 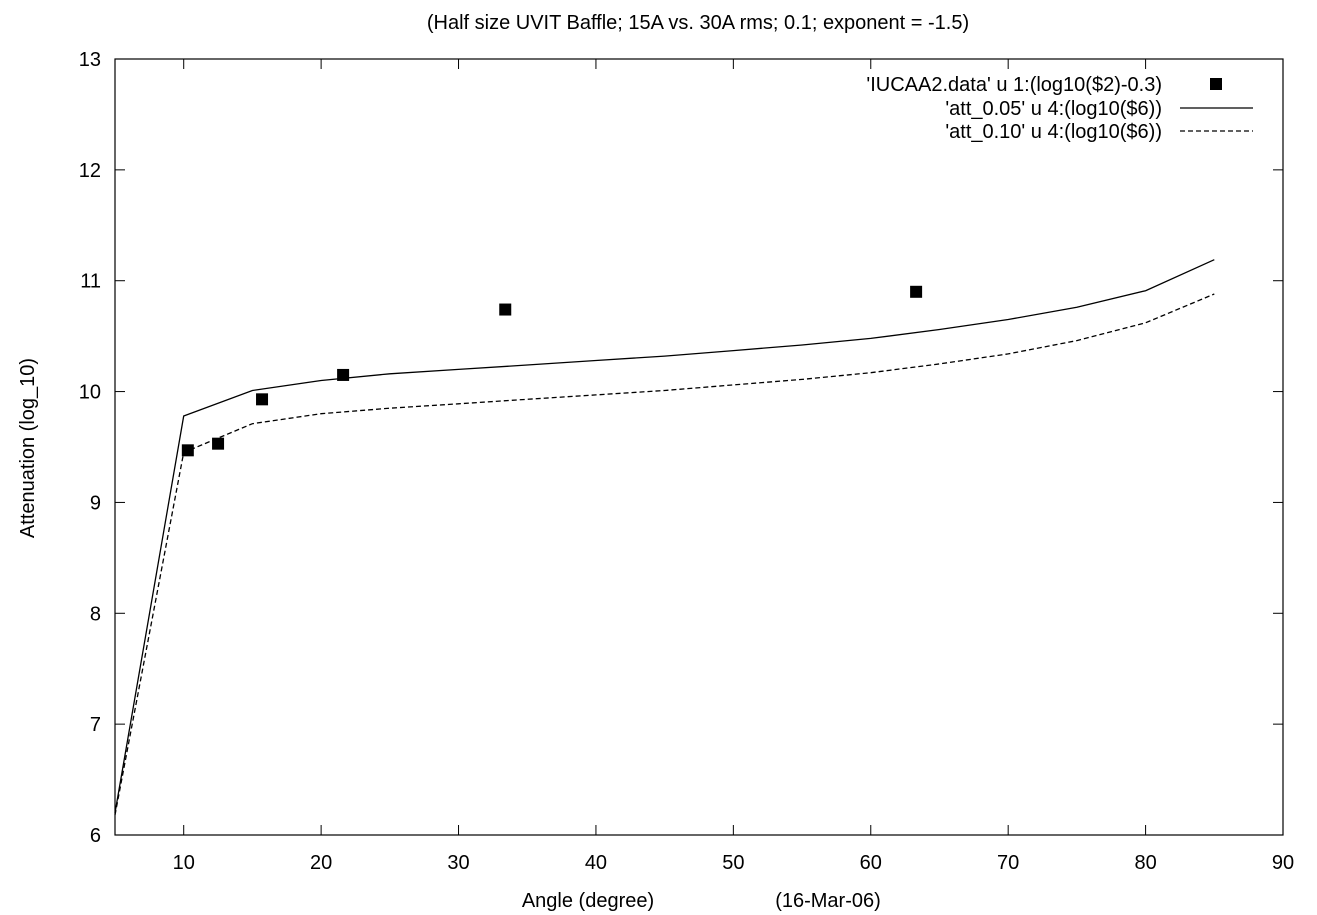 I want to click on x-tick-label: 10, so click(x=184, y=863).